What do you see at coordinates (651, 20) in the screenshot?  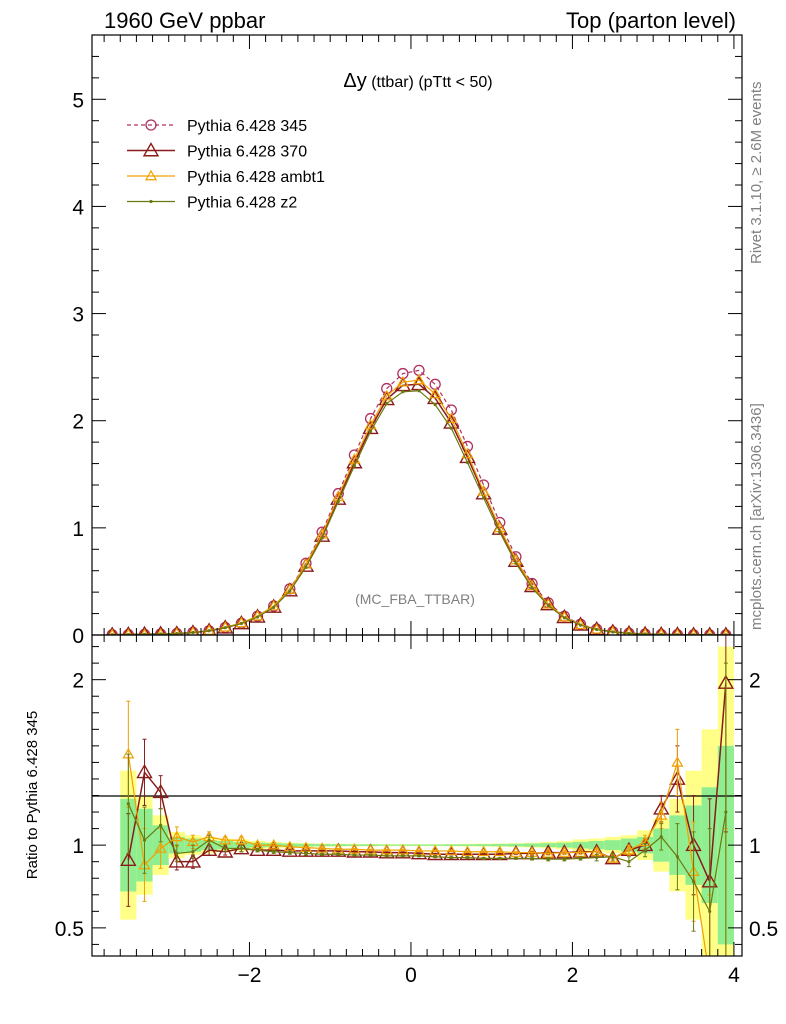 I see `header-right: Top (parton level)` at bounding box center [651, 20].